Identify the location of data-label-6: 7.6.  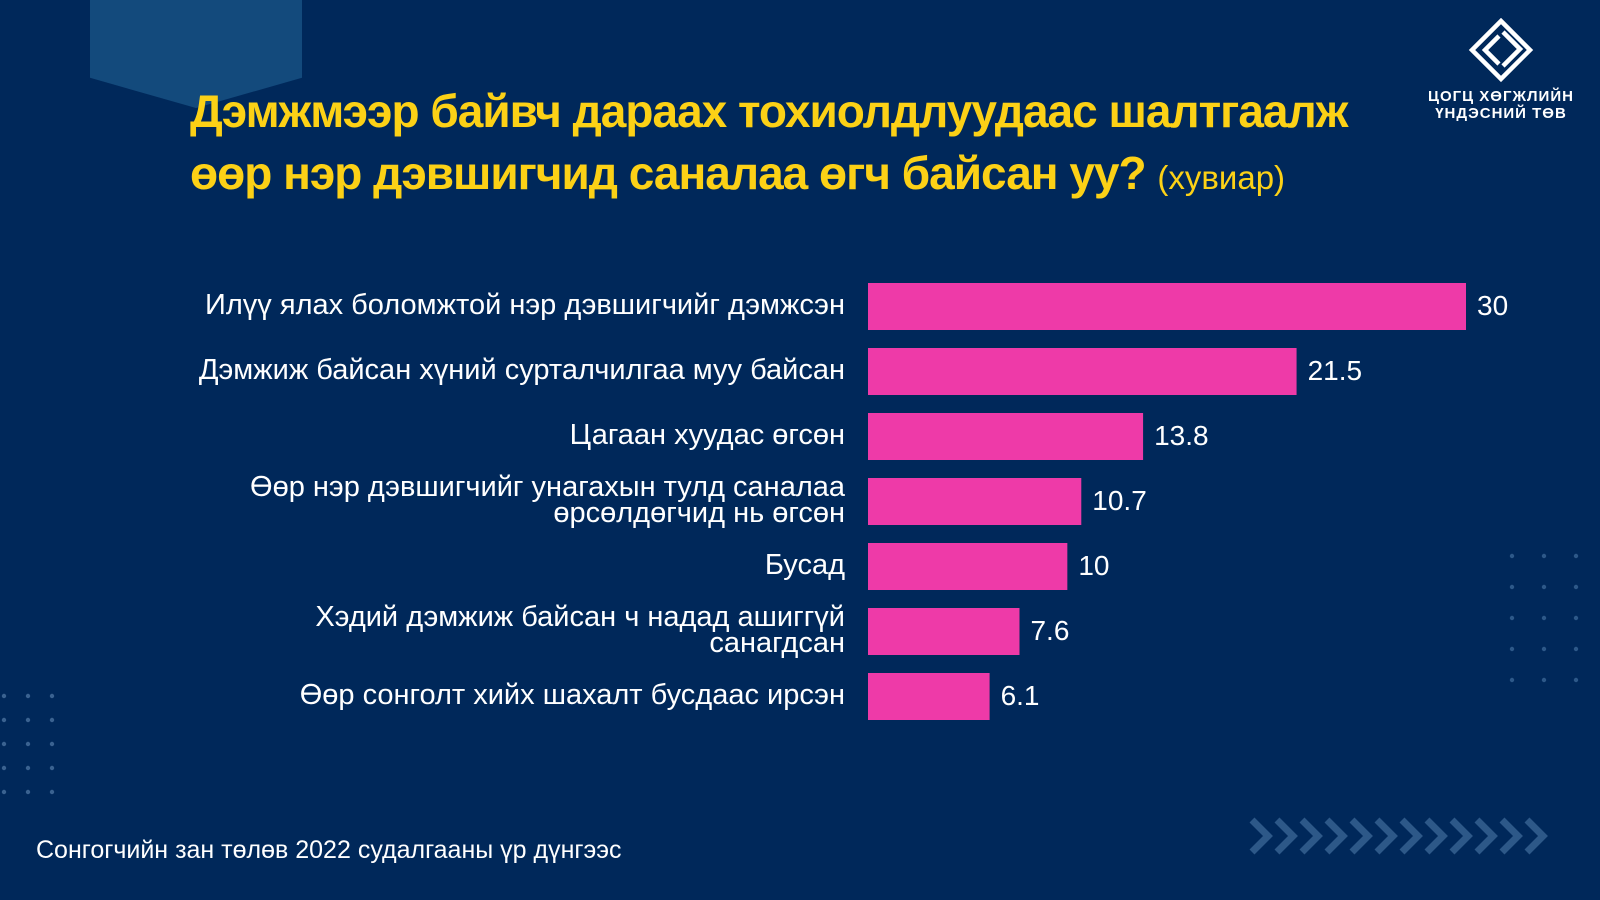
(1049, 630).